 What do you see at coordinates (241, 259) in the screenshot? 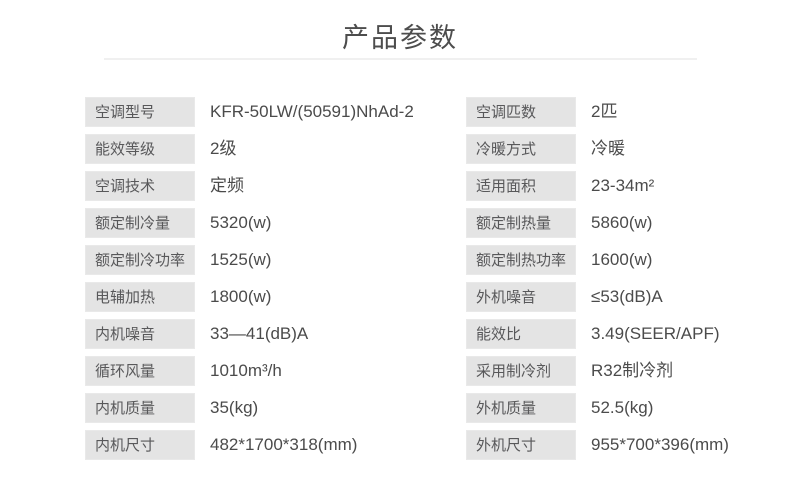
I see `spec-value: 1525(w)` at bounding box center [241, 259].